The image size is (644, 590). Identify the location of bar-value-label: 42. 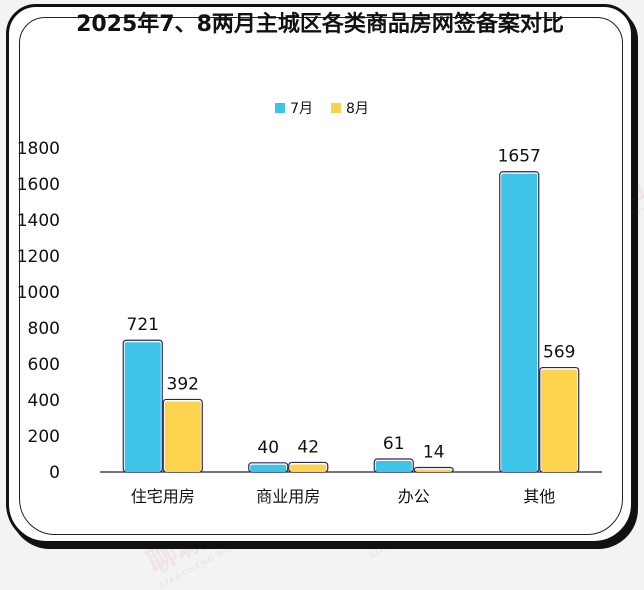
(308, 447).